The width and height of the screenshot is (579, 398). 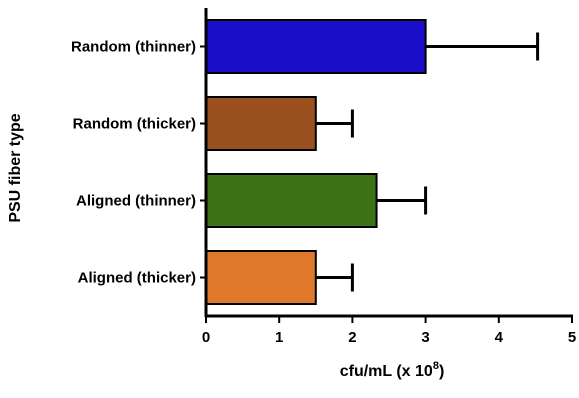 I want to click on x-axis-title: cfu/mL (x 108), so click(x=392, y=370).